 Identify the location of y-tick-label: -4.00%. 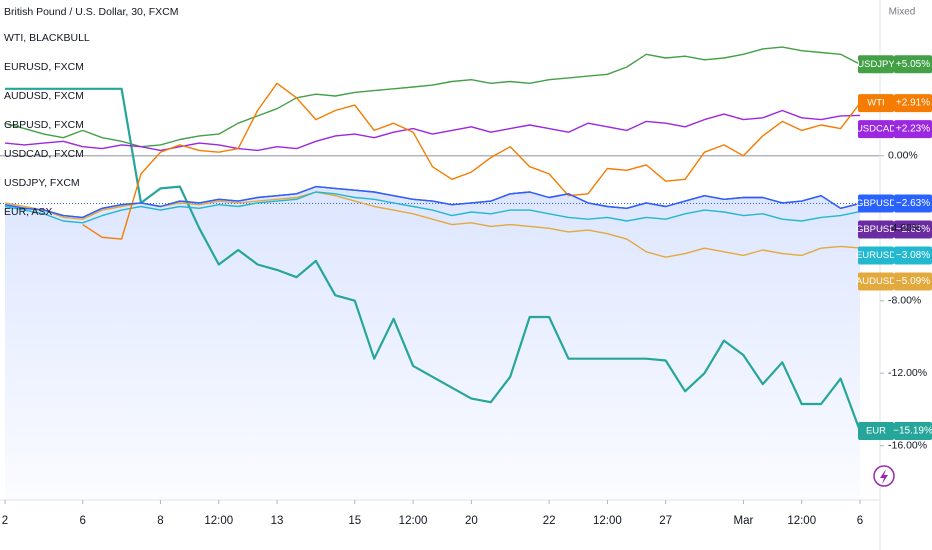
(904, 228).